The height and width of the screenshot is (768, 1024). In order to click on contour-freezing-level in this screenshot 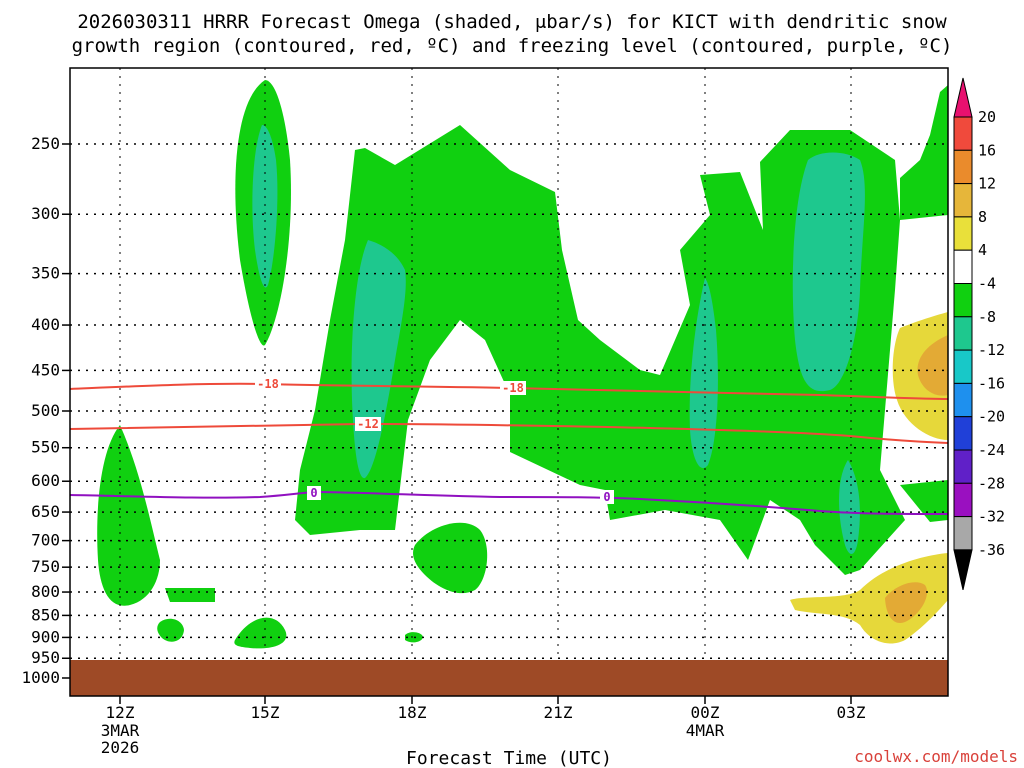, I will do `click(509, 502)`.